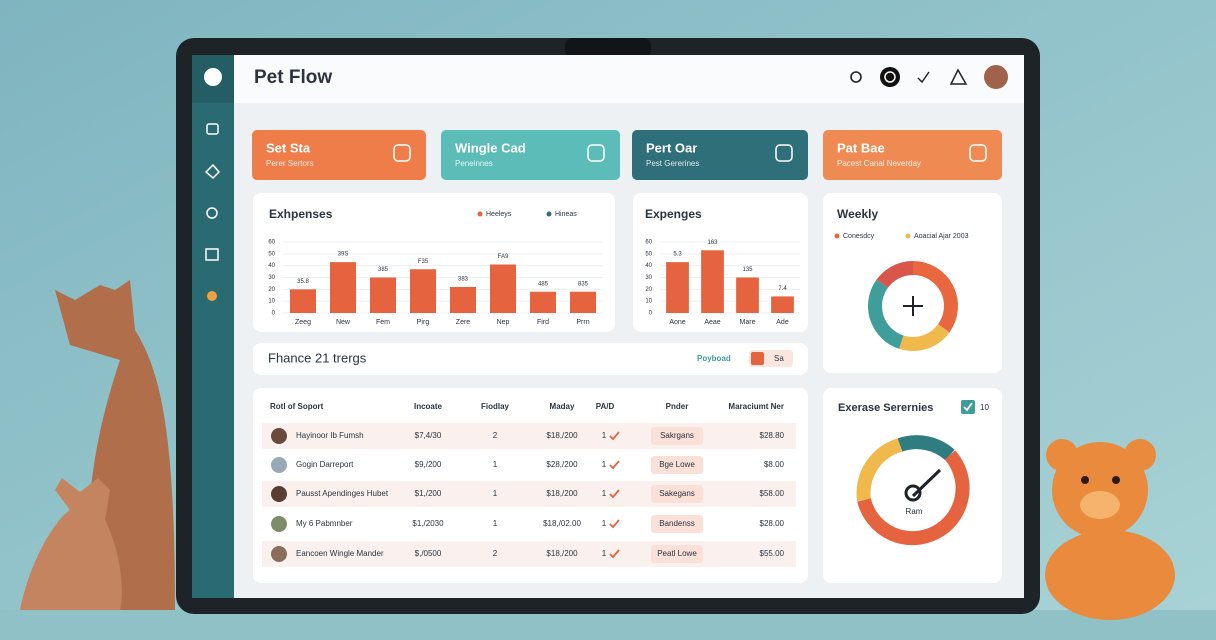  Describe the element at coordinates (213, 77) in the screenshot. I see `logo` at that location.